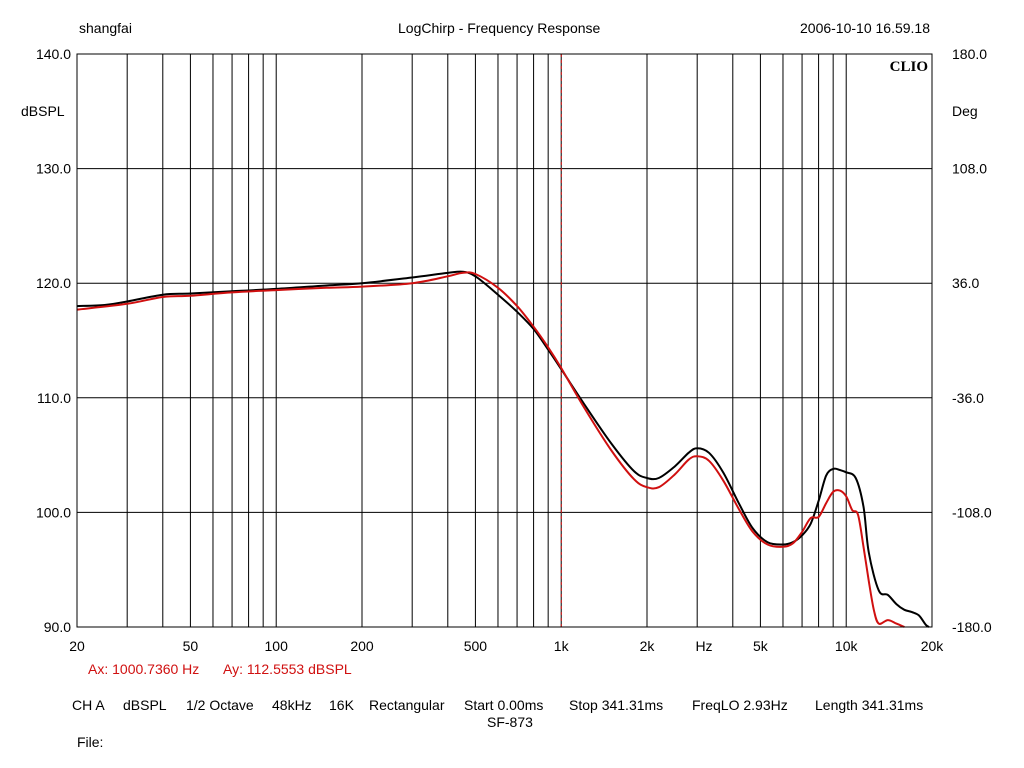 This screenshot has height=768, width=1024. Describe the element at coordinates (847, 646) in the screenshot. I see `x-tick-label: 10k` at that location.